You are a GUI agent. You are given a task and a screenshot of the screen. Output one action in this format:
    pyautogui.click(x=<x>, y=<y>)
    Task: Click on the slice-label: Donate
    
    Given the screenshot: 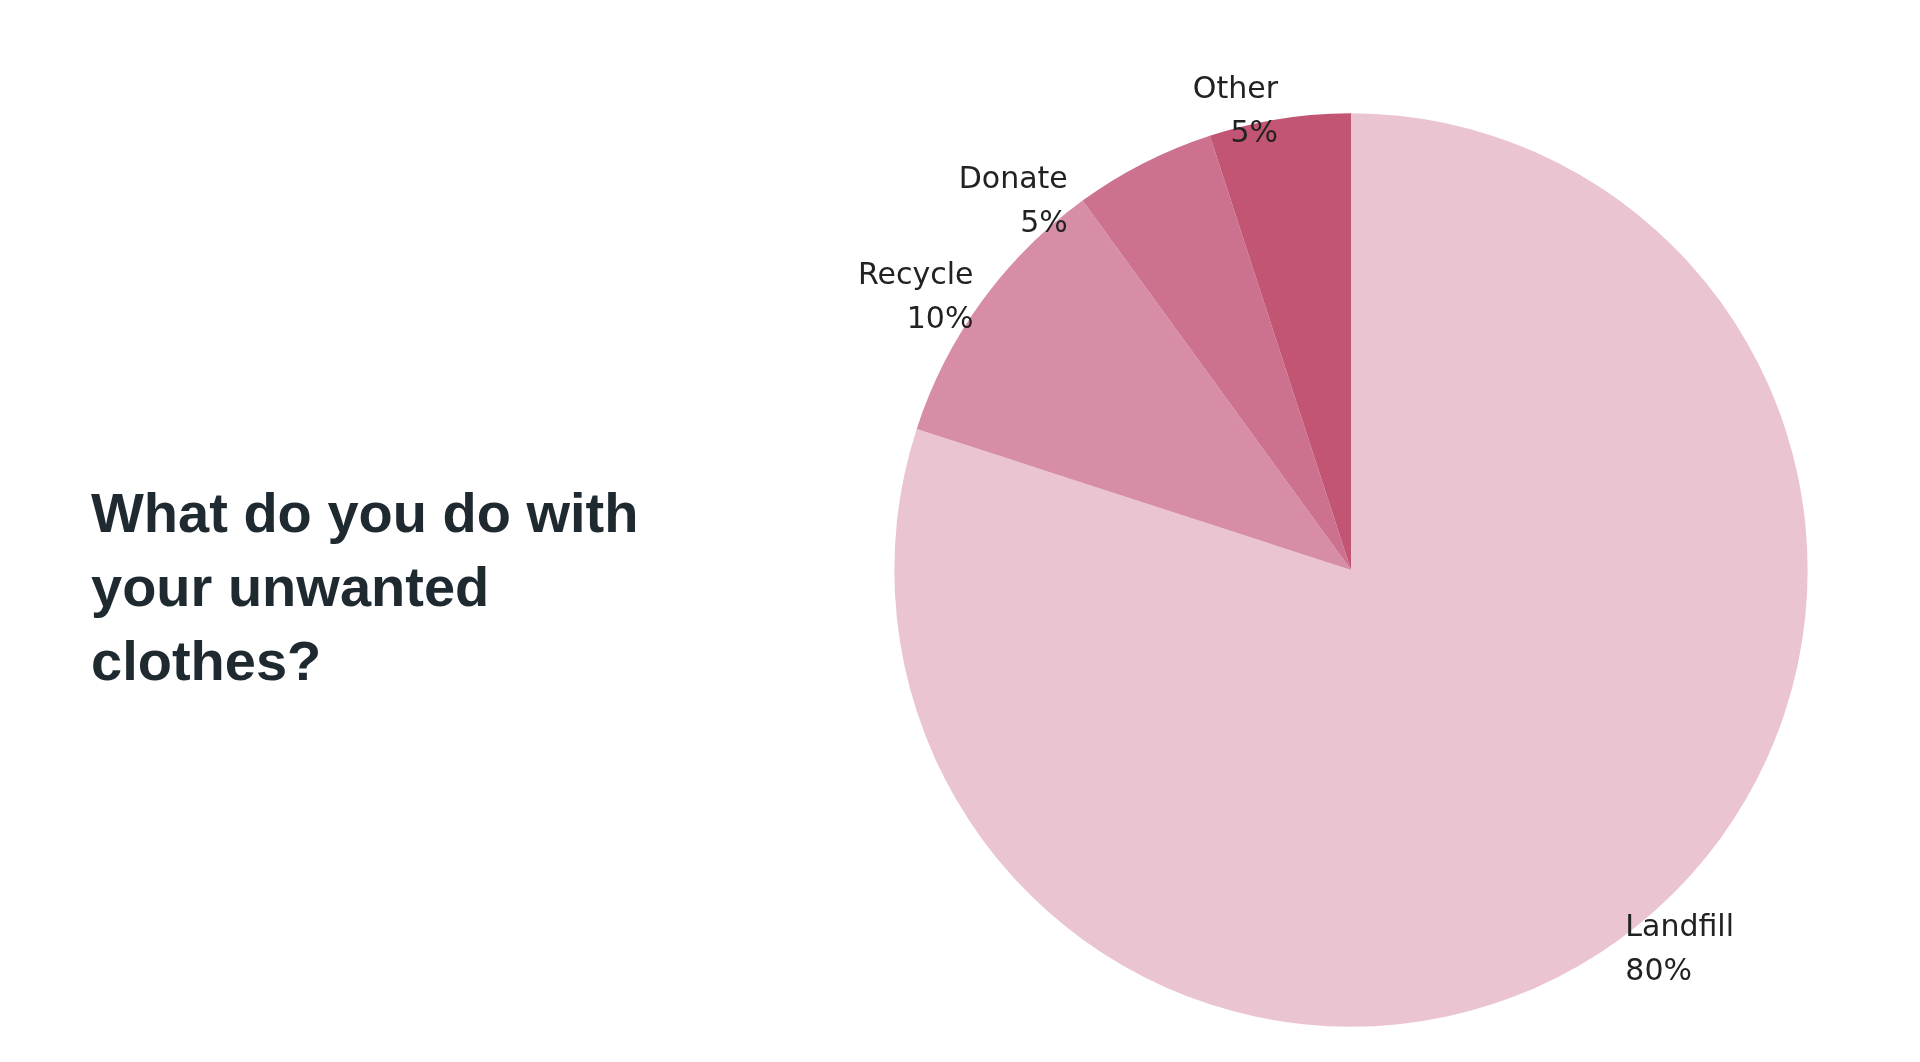 What is the action you would take?
    pyautogui.click(x=1013, y=177)
    